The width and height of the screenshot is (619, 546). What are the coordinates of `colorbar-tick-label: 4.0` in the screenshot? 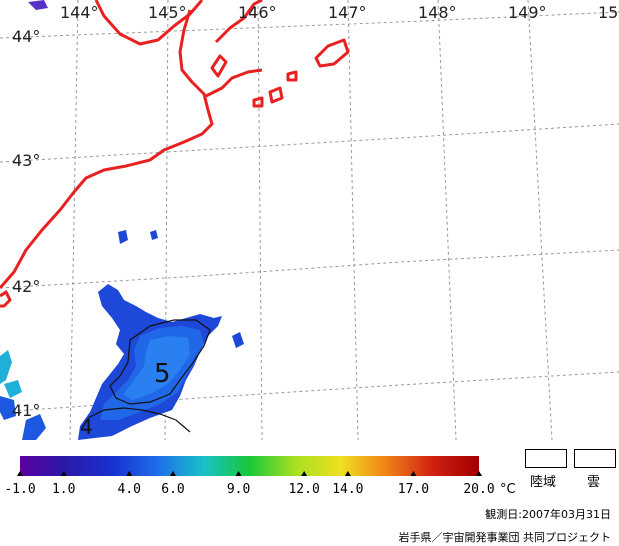 It's located at (129, 489).